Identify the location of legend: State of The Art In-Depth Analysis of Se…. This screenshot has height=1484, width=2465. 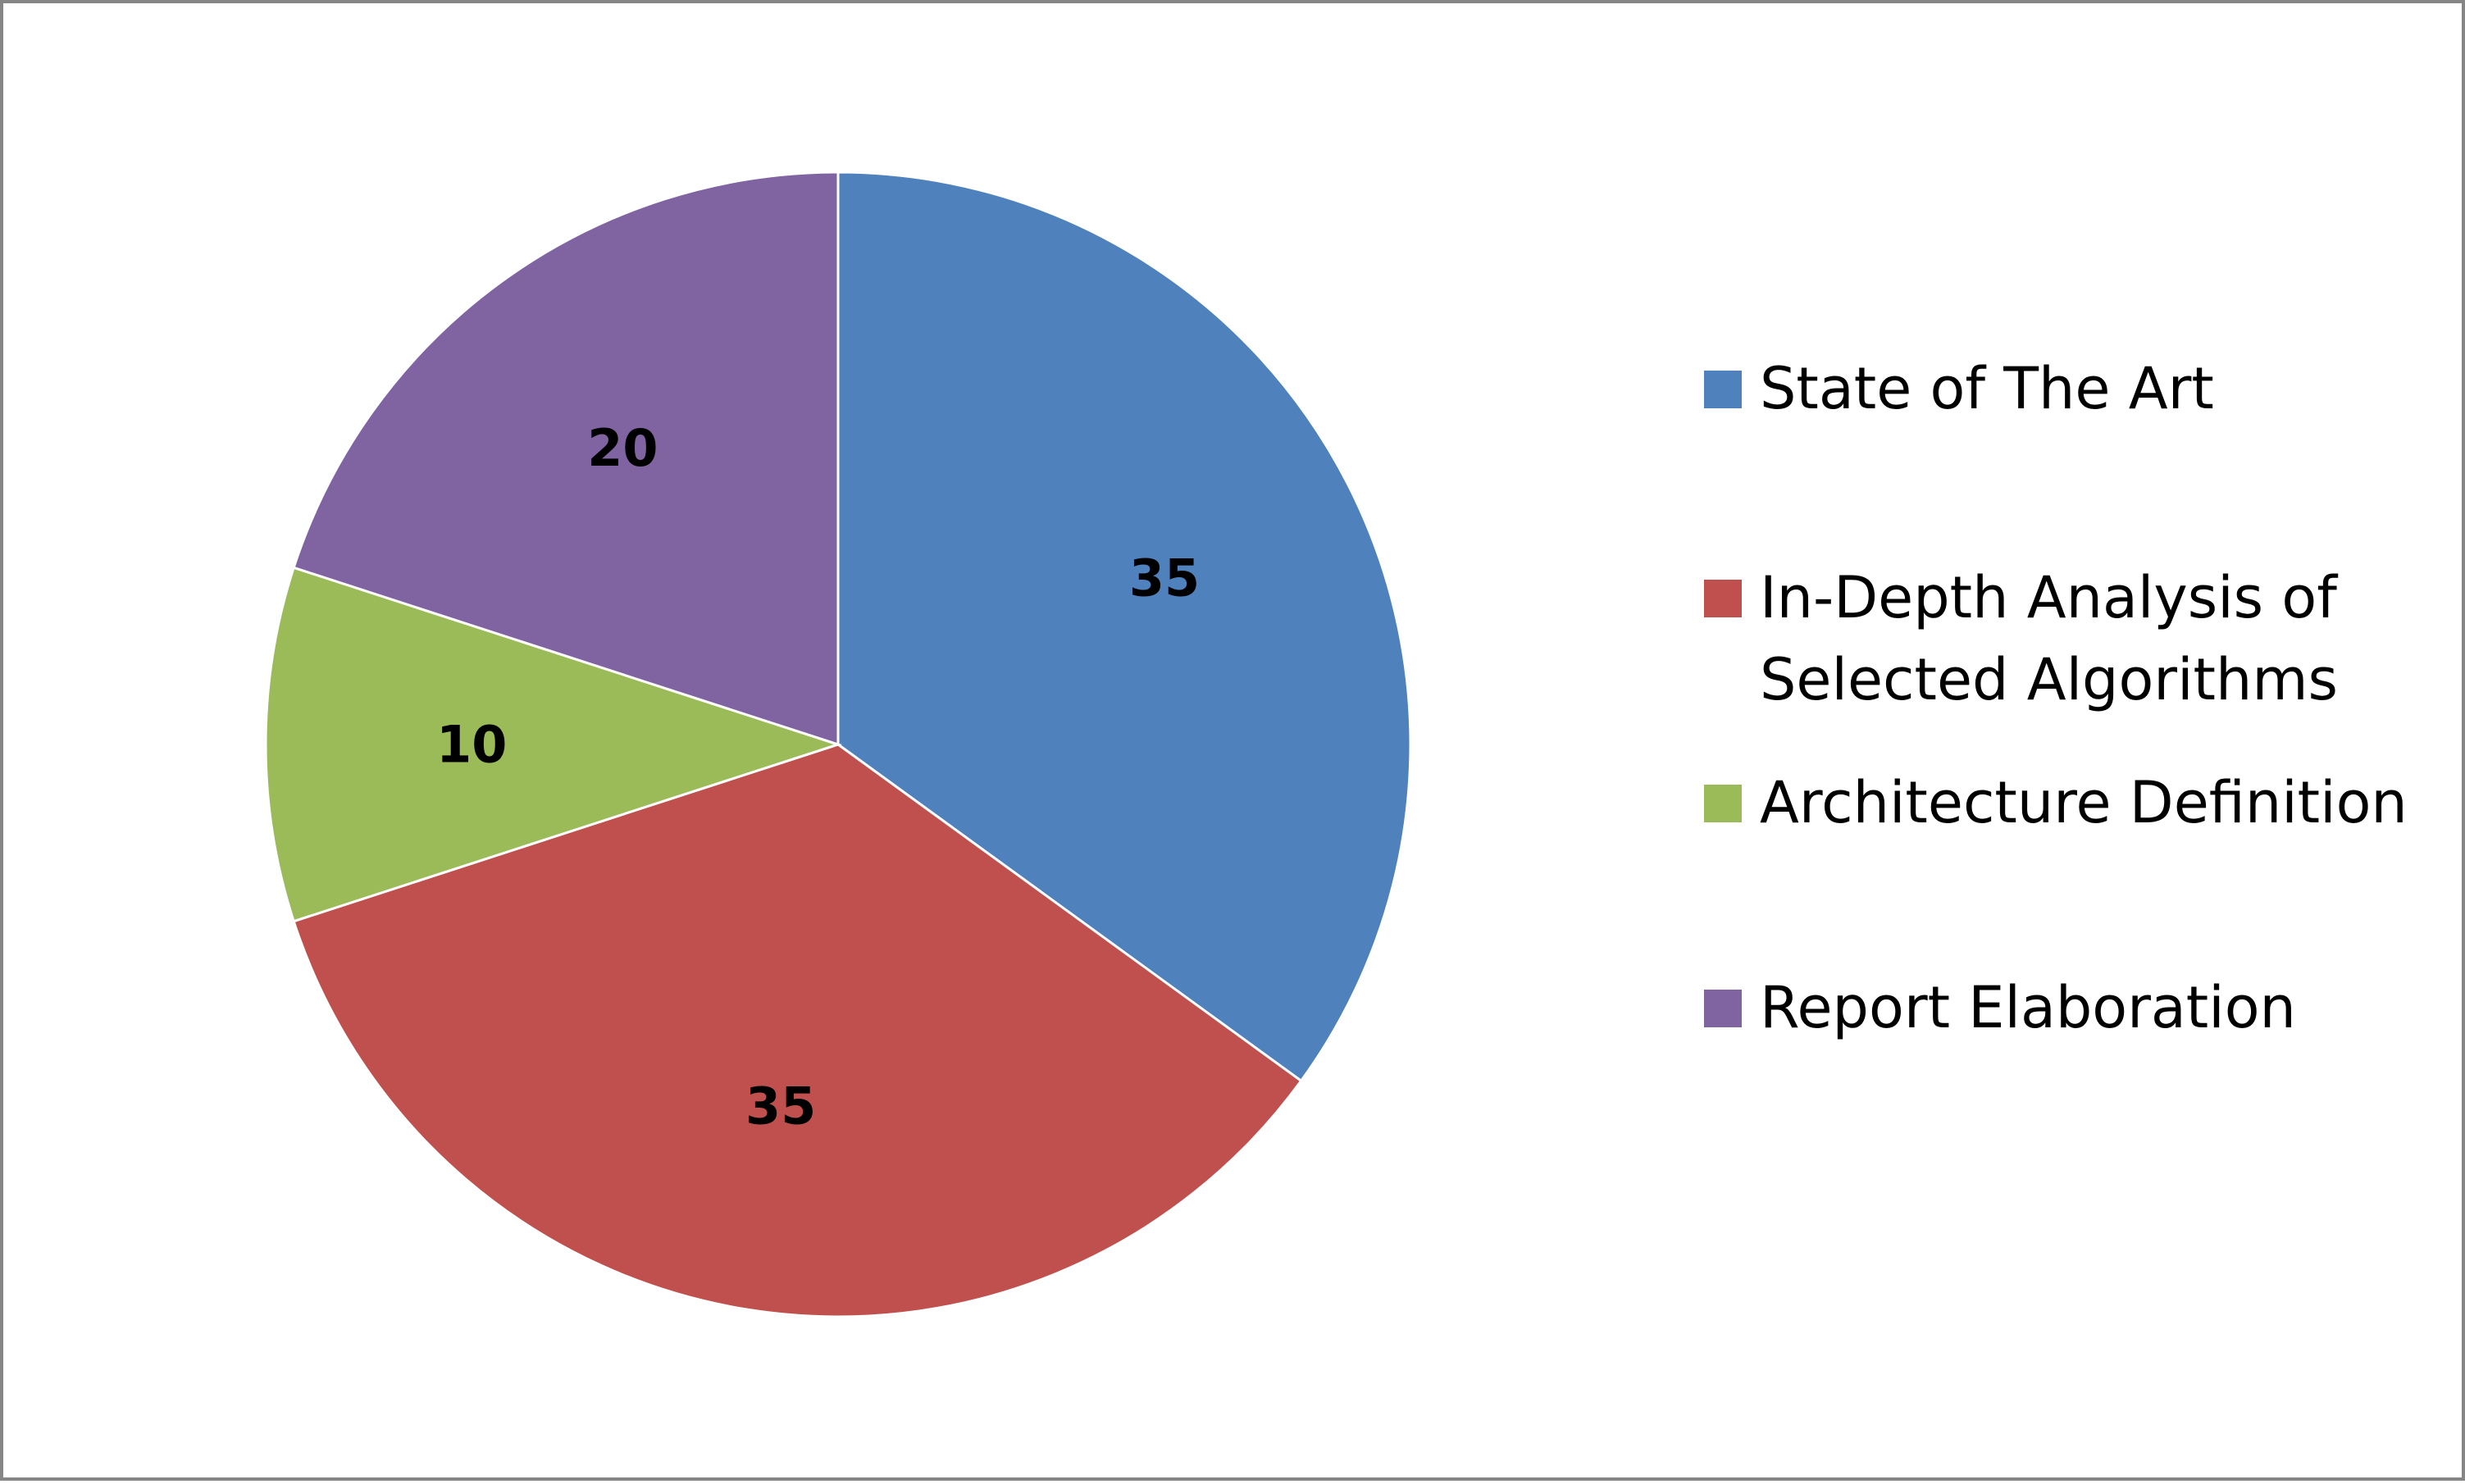
(2073, 717).